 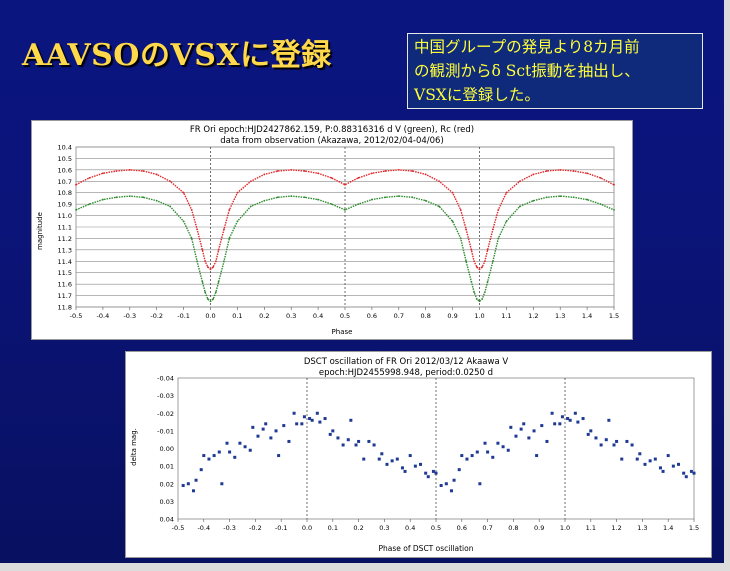 What do you see at coordinates (291, 316) in the screenshot?
I see `chart1-xtick-label: 0.3` at bounding box center [291, 316].